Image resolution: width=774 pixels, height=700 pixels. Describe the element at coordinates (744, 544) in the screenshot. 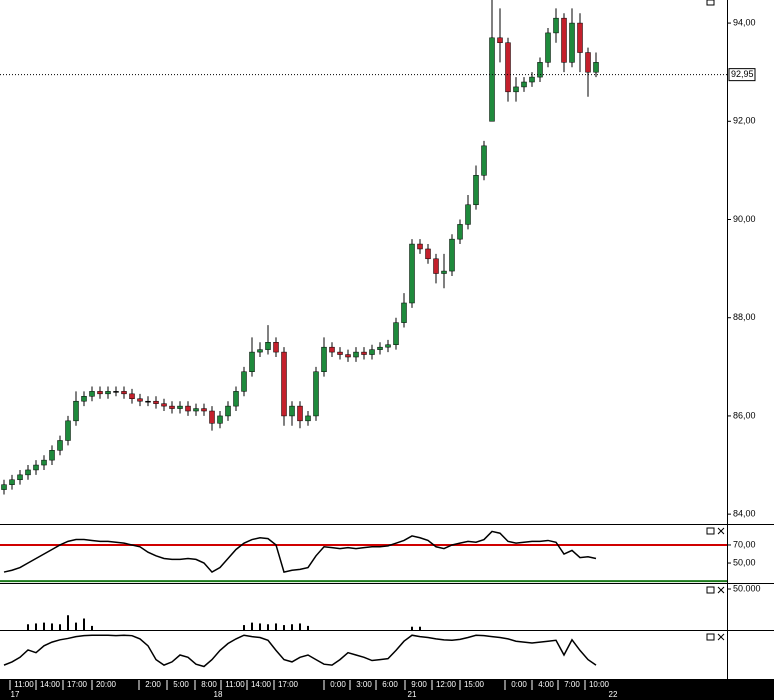

I see `y-tick-label: 70,00` at that location.